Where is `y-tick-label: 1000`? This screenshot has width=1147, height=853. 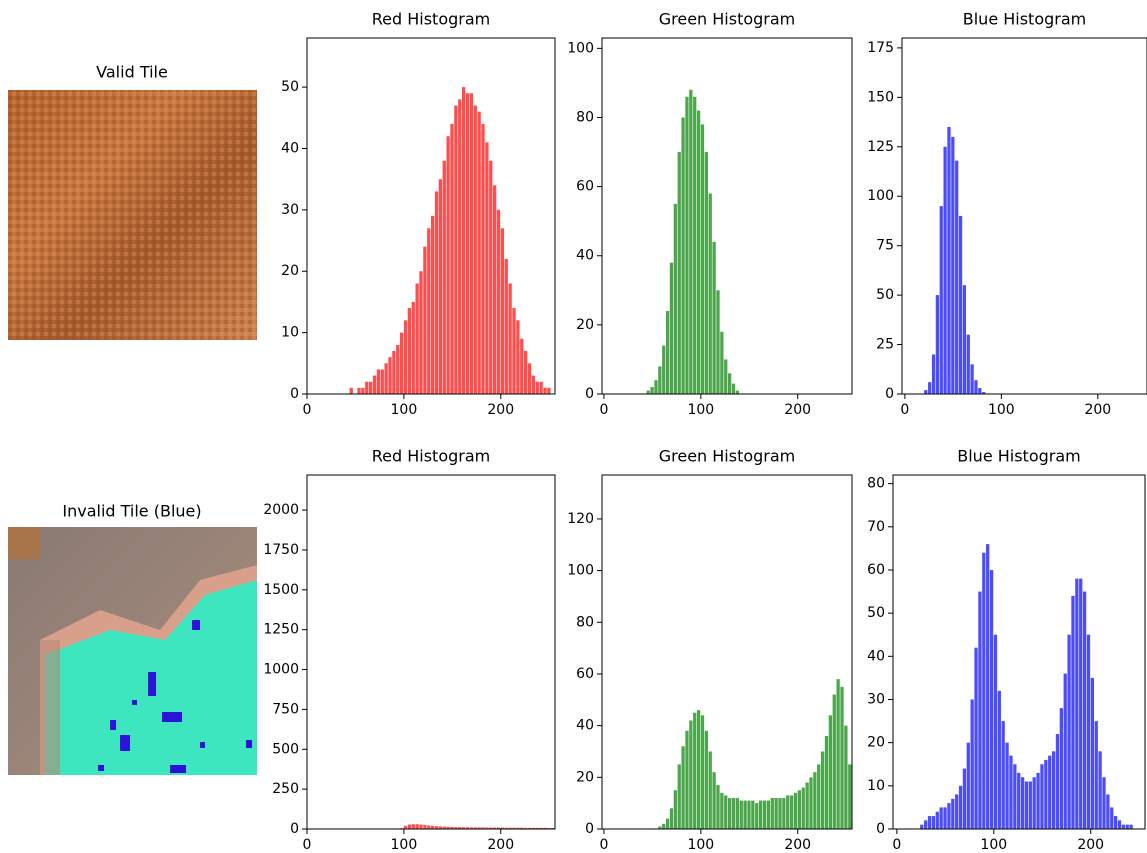 y-tick-label: 1000 is located at coordinates (281, 670).